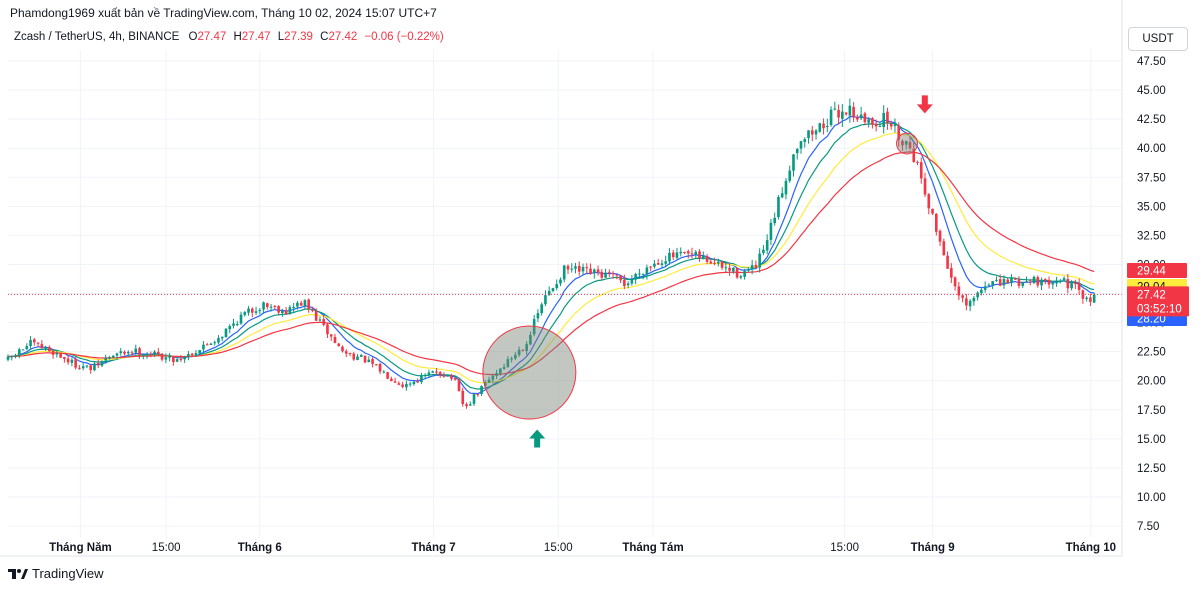 The width and height of the screenshot is (1200, 589). I want to click on ema-price-tag, so click(1157, 270).